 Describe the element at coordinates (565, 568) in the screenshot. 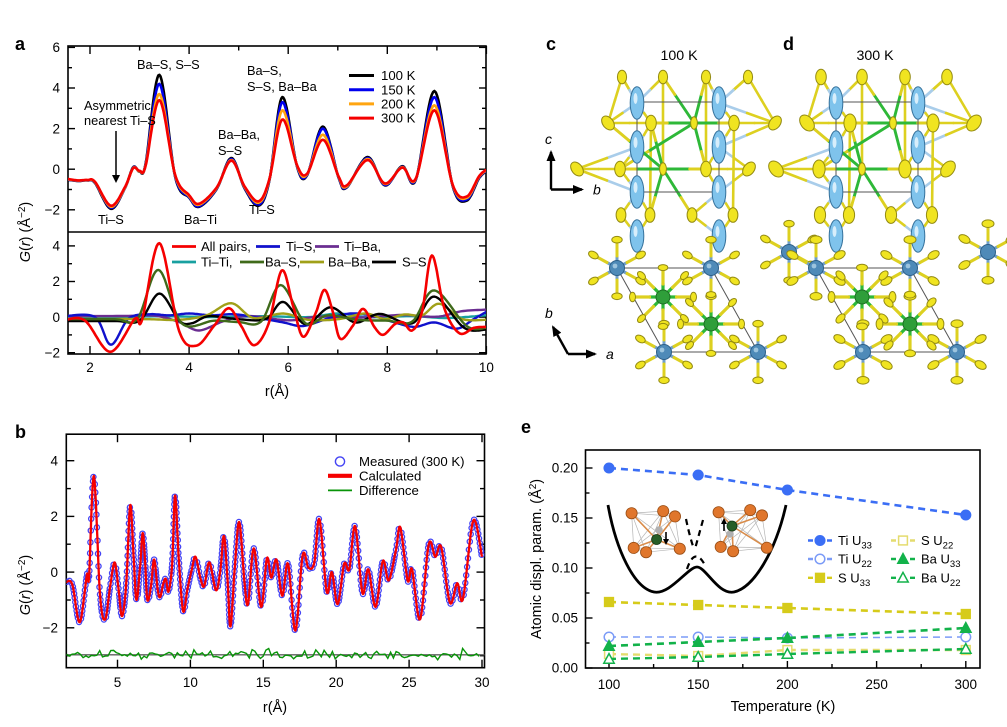

I see `svg-text: 0.10` at that location.